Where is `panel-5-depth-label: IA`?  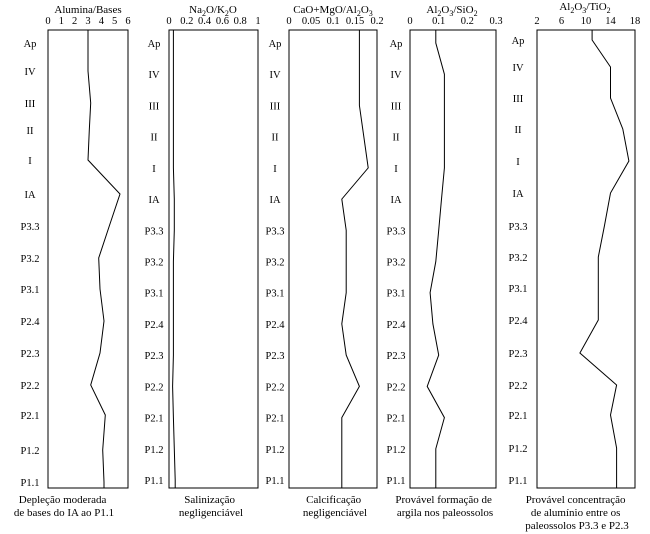 panel-5-depth-label: IA is located at coordinates (517, 194).